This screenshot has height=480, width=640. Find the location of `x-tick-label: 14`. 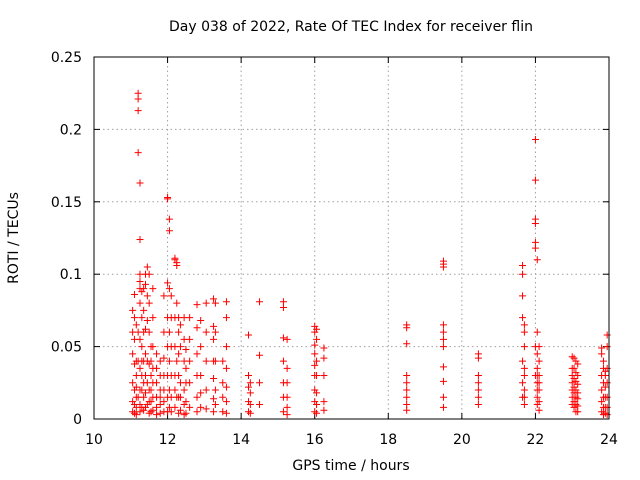

x-tick-label: 14 is located at coordinates (241, 440).